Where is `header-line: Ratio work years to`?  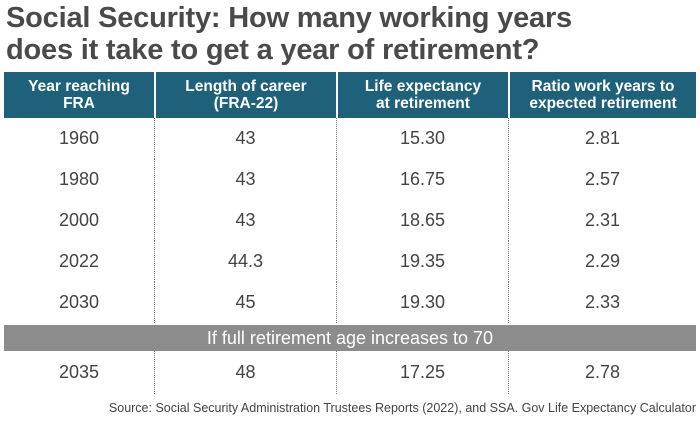 header-line: Ratio work years to is located at coordinates (603, 86).